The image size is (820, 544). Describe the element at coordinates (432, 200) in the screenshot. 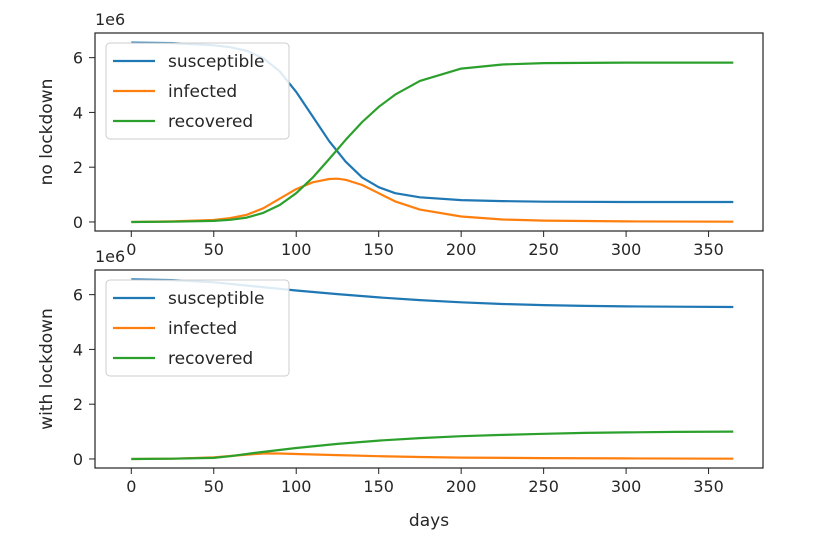

I see `series-line-infected` at that location.